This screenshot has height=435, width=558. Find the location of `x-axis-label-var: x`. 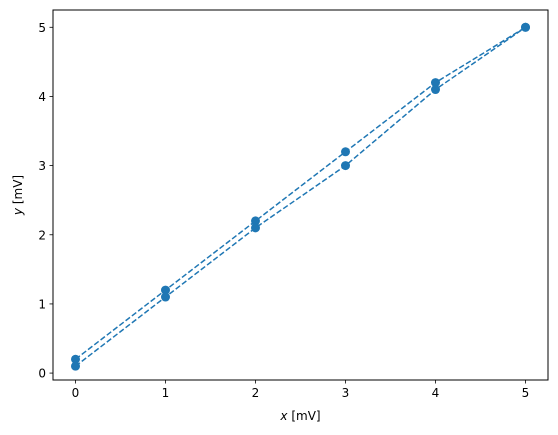

x-axis-label-var: x is located at coordinates (283, 416).